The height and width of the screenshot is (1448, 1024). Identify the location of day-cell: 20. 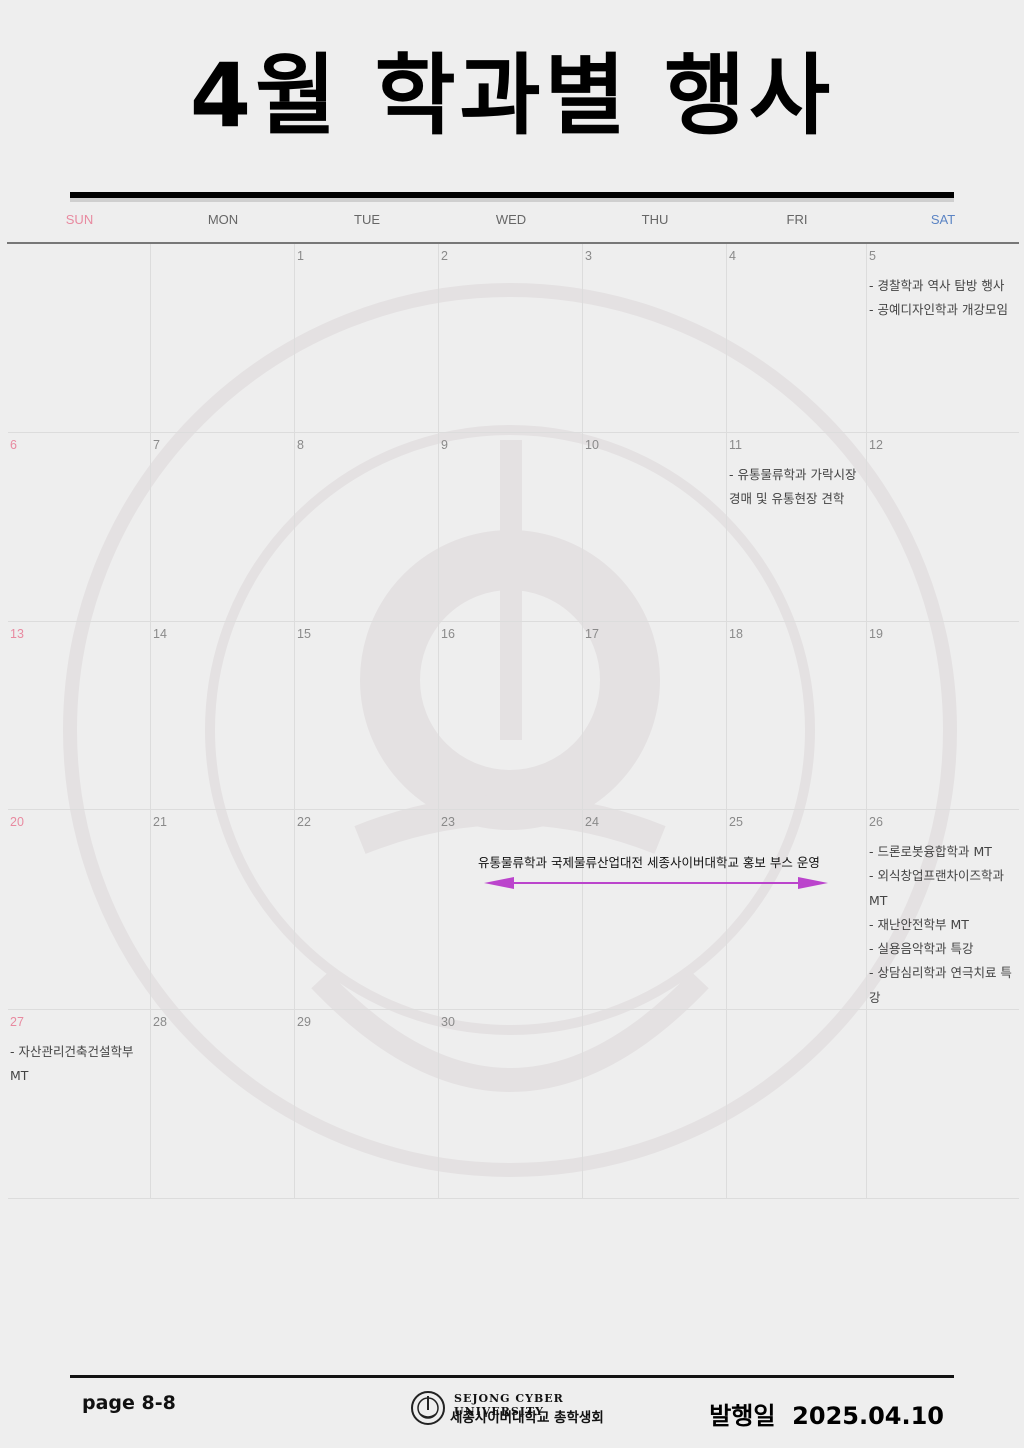
(79, 910).